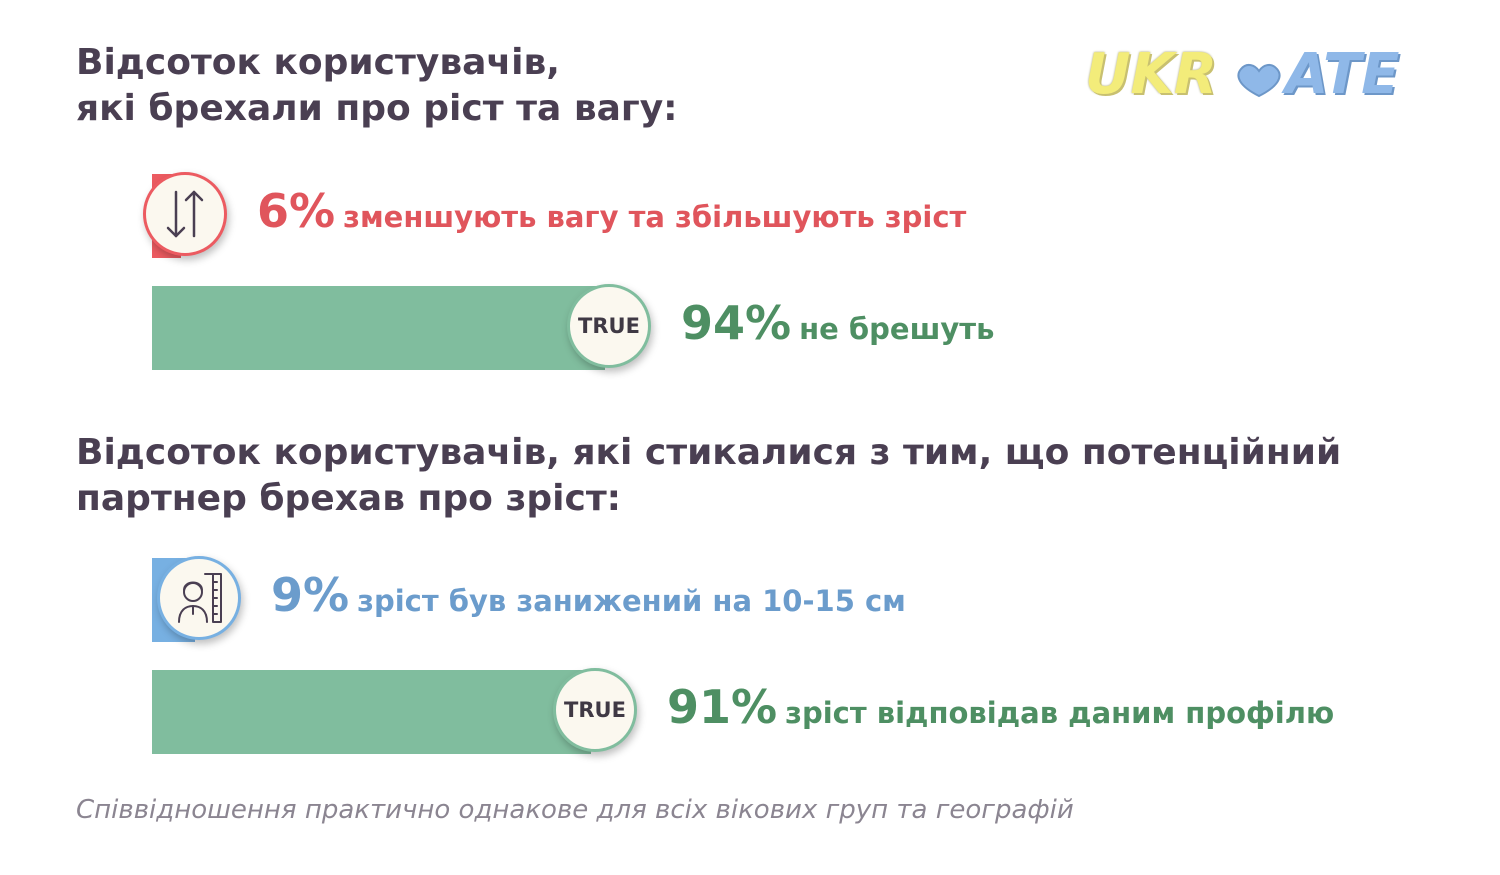 The image size is (1500, 875). What do you see at coordinates (349, 498) in the screenshot?
I see `chart-2-title-line-2: партнер брехав про зріст:` at bounding box center [349, 498].